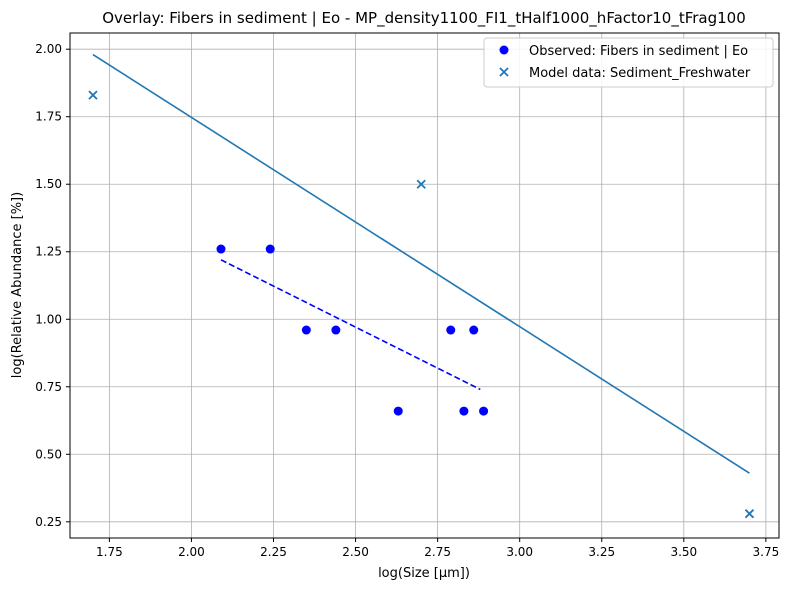 This screenshot has width=790, height=594. Describe the element at coordinates (601, 552) in the screenshot. I see `x-tick-label: 3.25` at that location.